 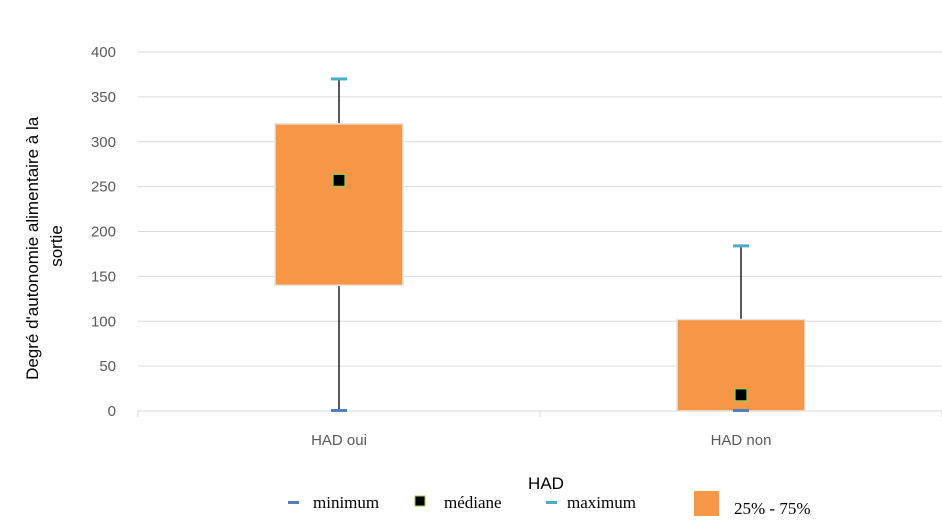 I want to click on x-tick-label-had-oui: HAD oui, so click(x=339, y=440).